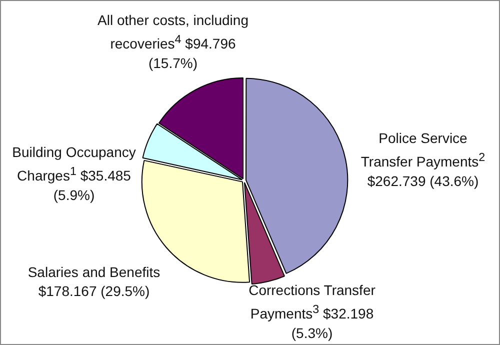 The height and width of the screenshot is (345, 500). I want to click on slice-label: Police Service Transfer Payments$^{2}$, so click(423, 150).